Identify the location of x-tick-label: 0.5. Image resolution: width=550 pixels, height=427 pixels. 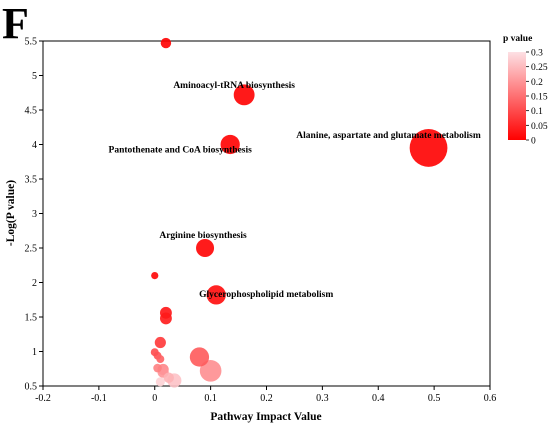
(434, 398).